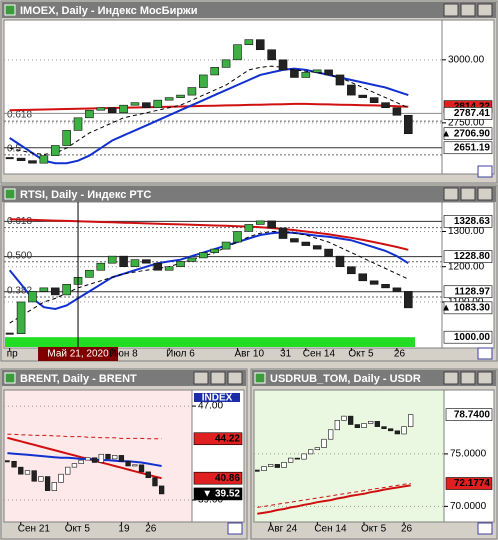 Image resolution: width=498 pixels, height=540 pixels. What do you see at coordinates (286, 354) in the screenshot?
I see `x-tick-label: 31` at bounding box center [286, 354].